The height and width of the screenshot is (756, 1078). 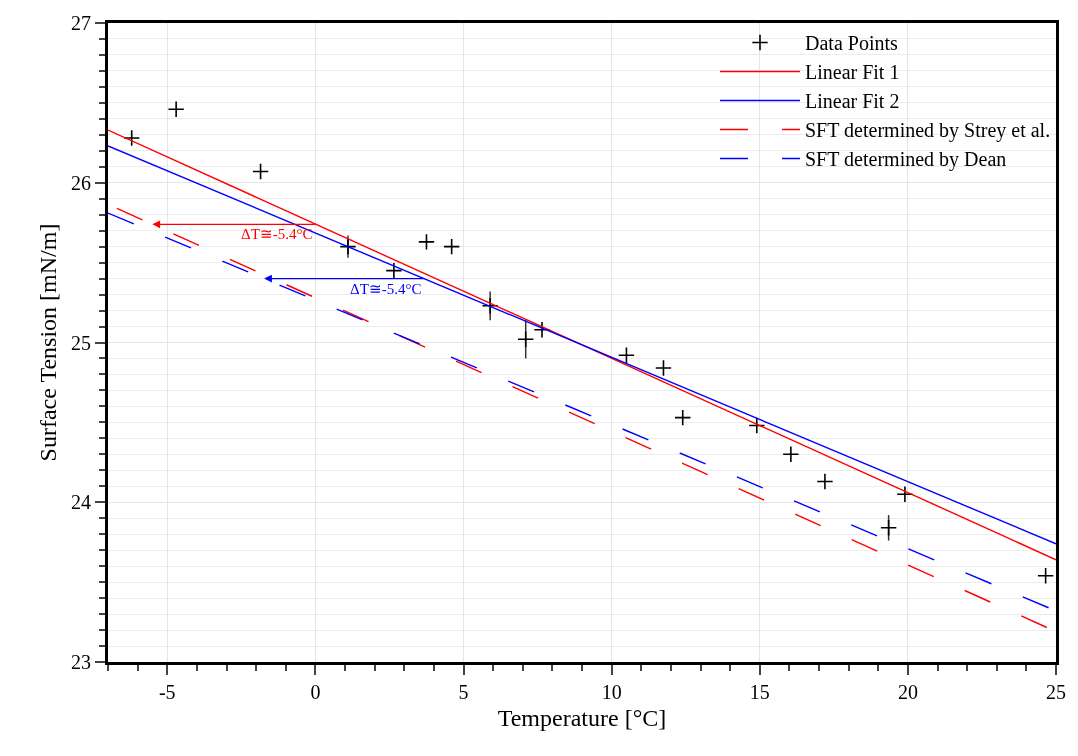 I want to click on x-tick-label: 25, so click(x=1056, y=692).